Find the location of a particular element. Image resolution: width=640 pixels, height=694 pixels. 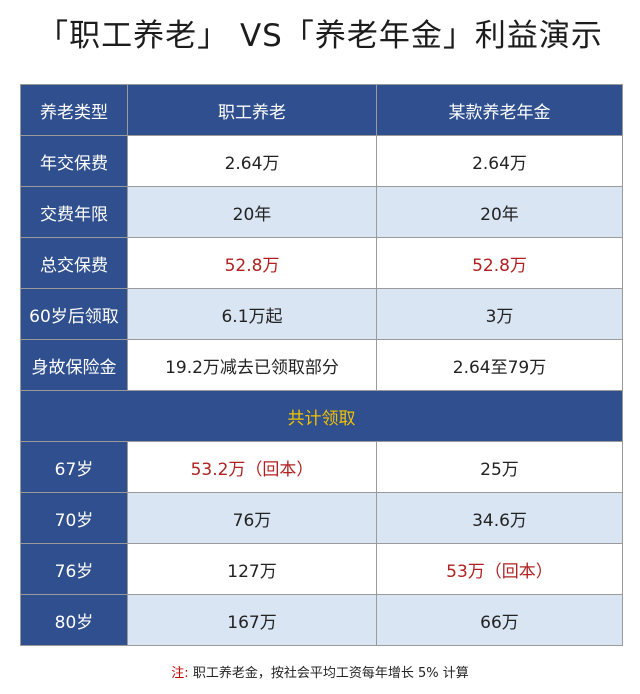

row-col1: 52.8万 is located at coordinates (252, 263).